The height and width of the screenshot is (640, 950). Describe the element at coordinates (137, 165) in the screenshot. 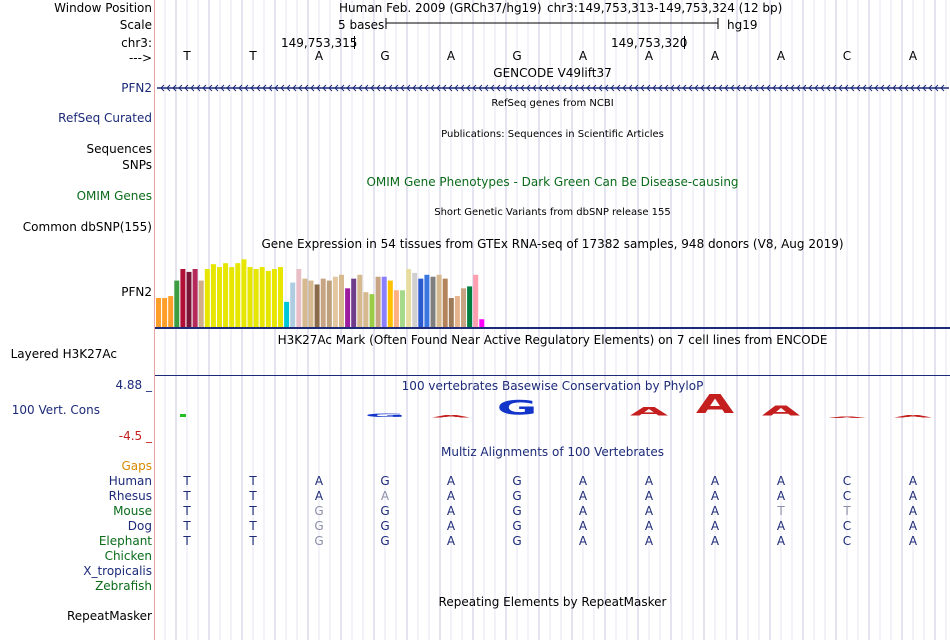

I see `snps-label: SNPs` at that location.